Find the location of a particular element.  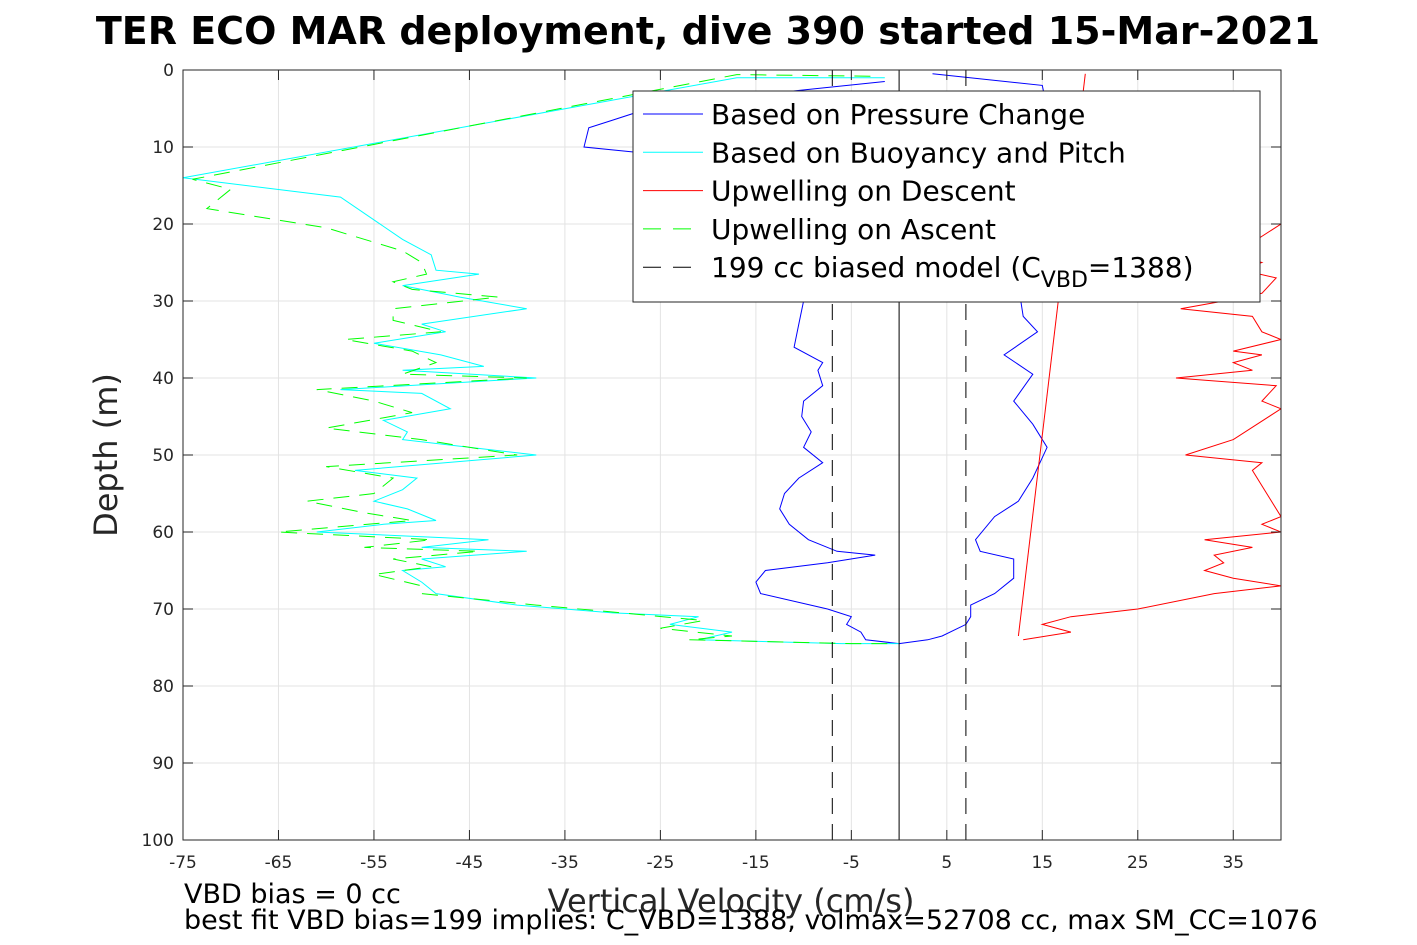

x-tick-label: -5 is located at coordinates (851, 863).